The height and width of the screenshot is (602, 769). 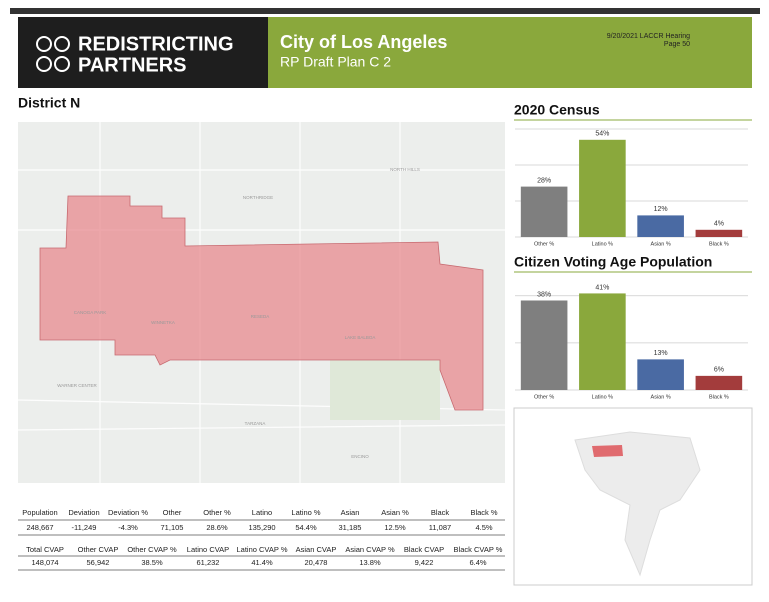 I want to click on table-cell: 9,422, so click(x=424, y=562).